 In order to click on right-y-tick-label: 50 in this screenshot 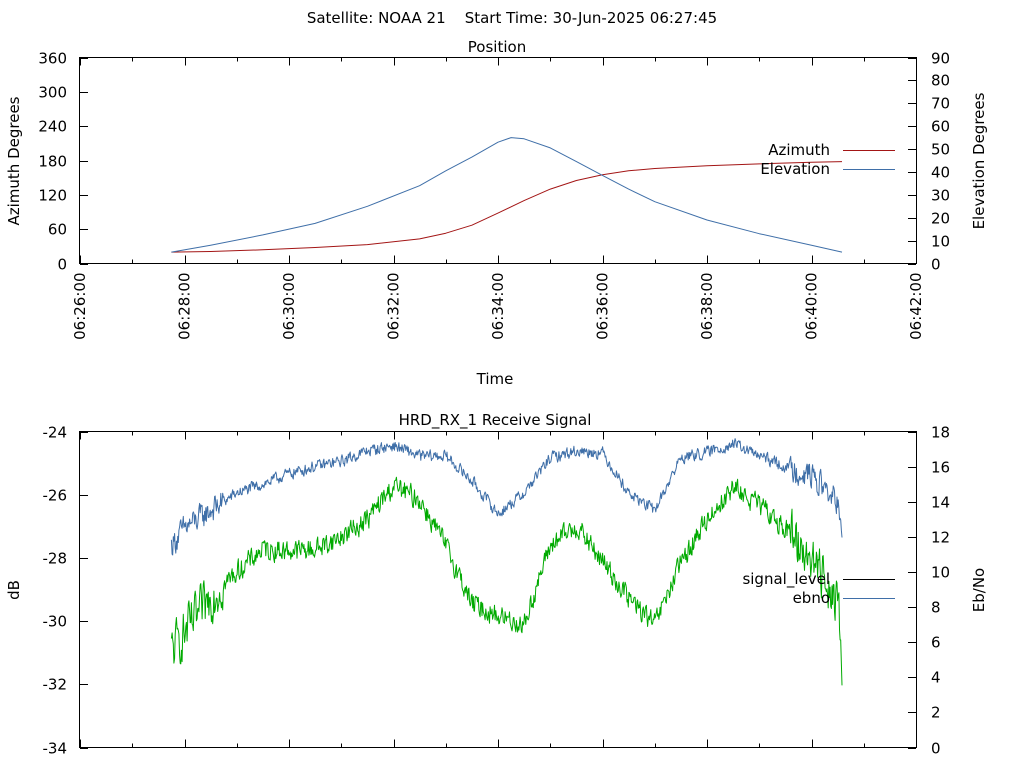, I will do `click(940, 150)`.